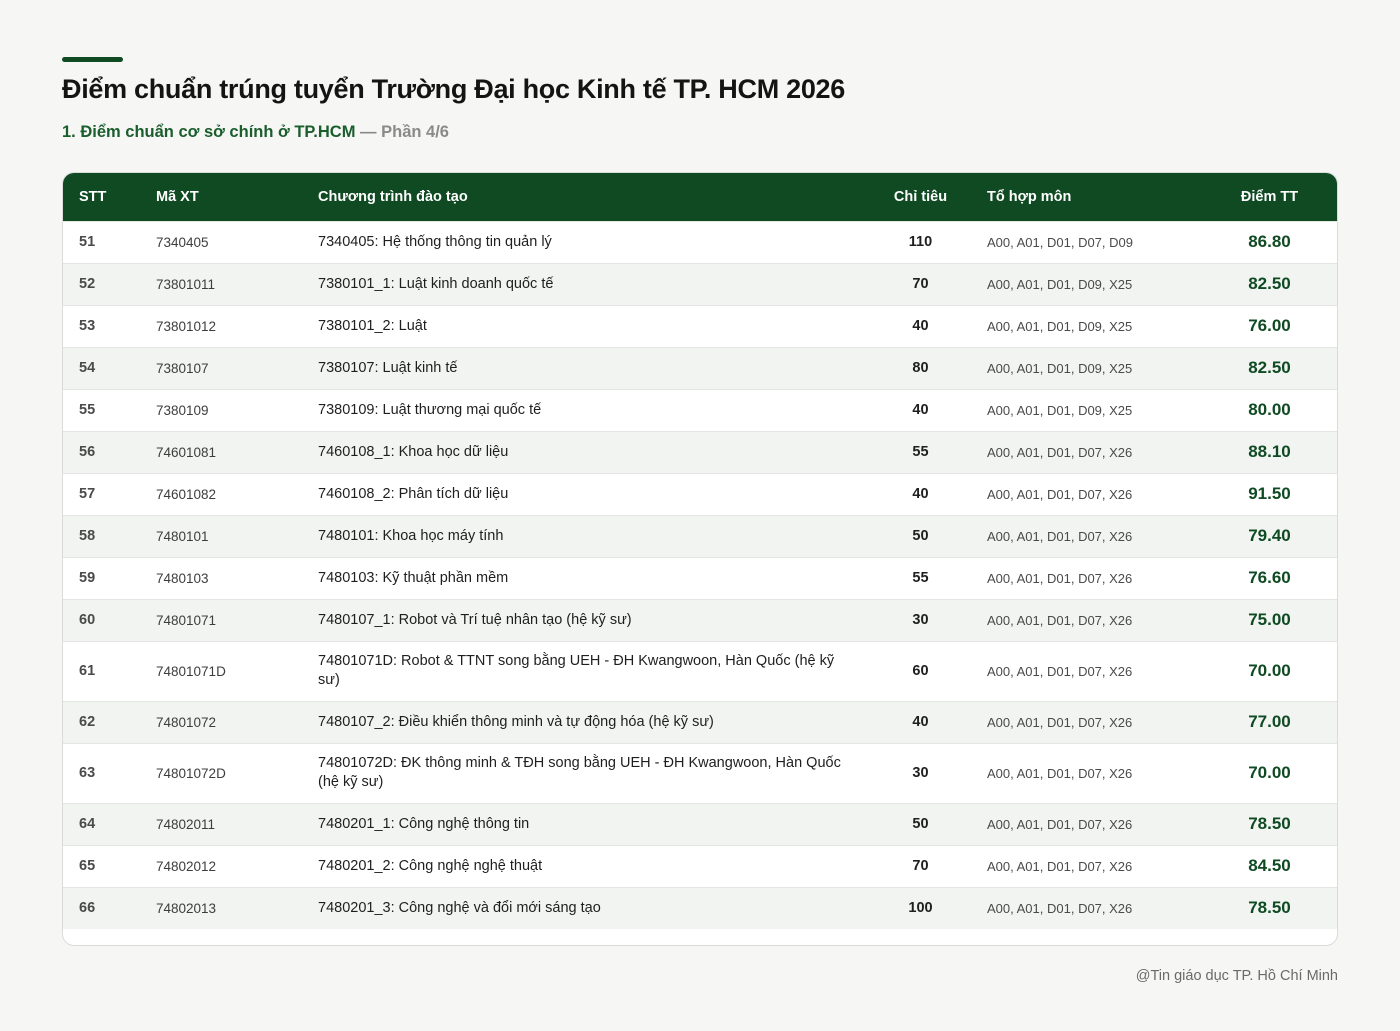  What do you see at coordinates (191, 671) in the screenshot?
I see `cell-ma-xt: 74801071D` at bounding box center [191, 671].